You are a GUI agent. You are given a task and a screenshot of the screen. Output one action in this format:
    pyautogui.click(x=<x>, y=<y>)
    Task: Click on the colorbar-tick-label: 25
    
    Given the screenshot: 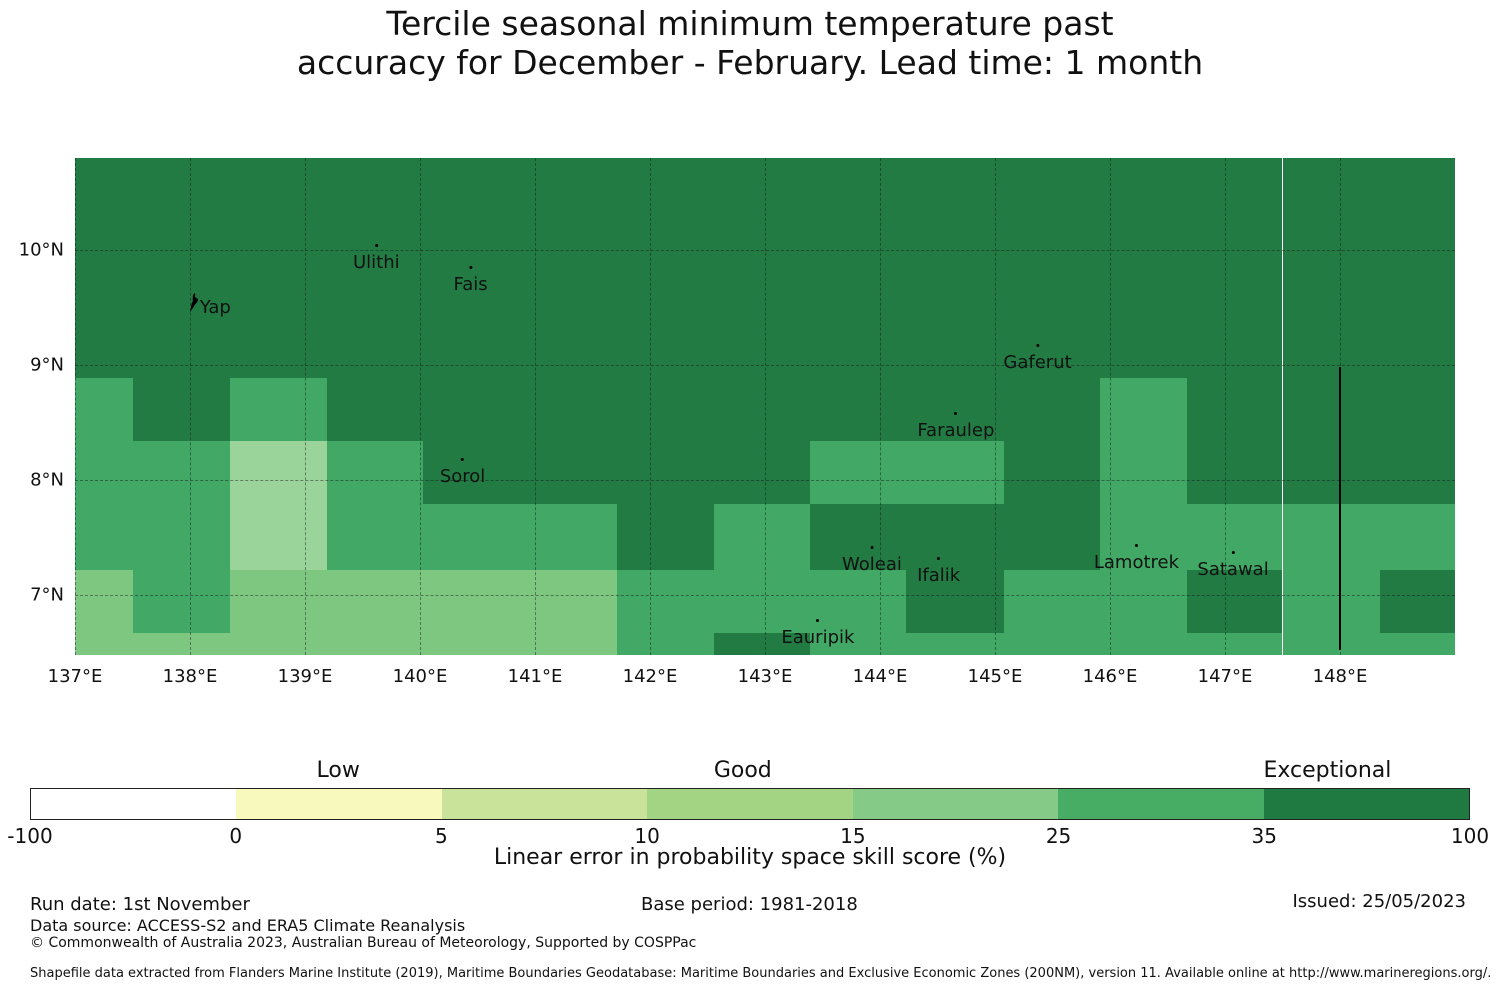 What is the action you would take?
    pyautogui.click(x=1058, y=836)
    